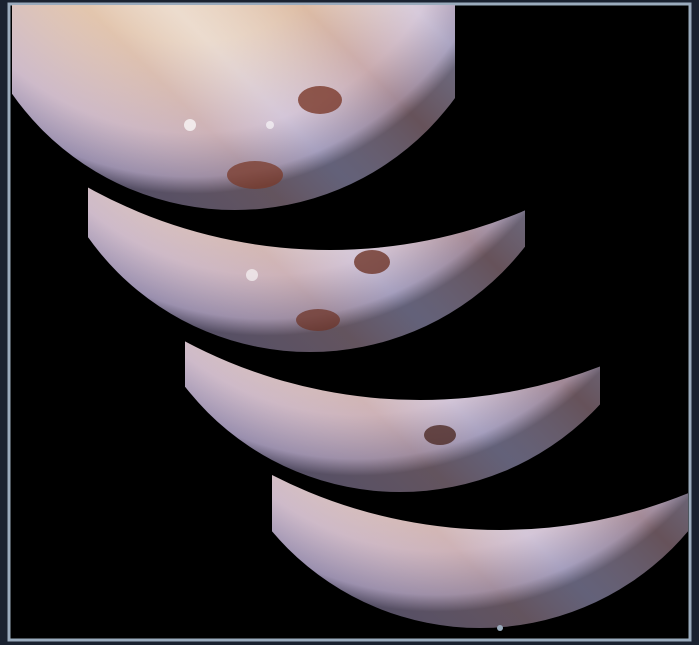 This screenshot has width=699, height=645. Describe the element at coordinates (500, 628) in the screenshot. I see `moon` at that location.